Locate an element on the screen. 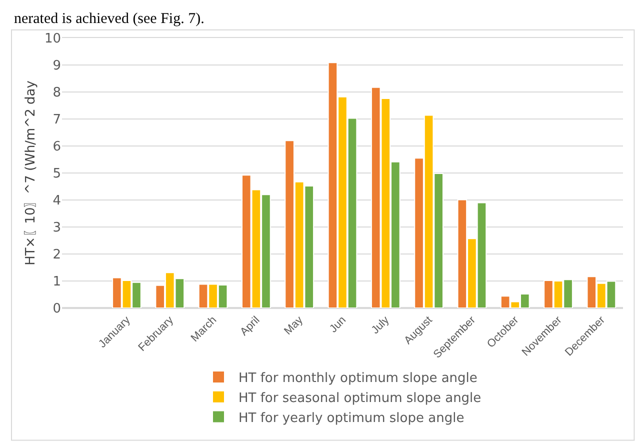  x-tick-label: Jun is located at coordinates (338, 325).